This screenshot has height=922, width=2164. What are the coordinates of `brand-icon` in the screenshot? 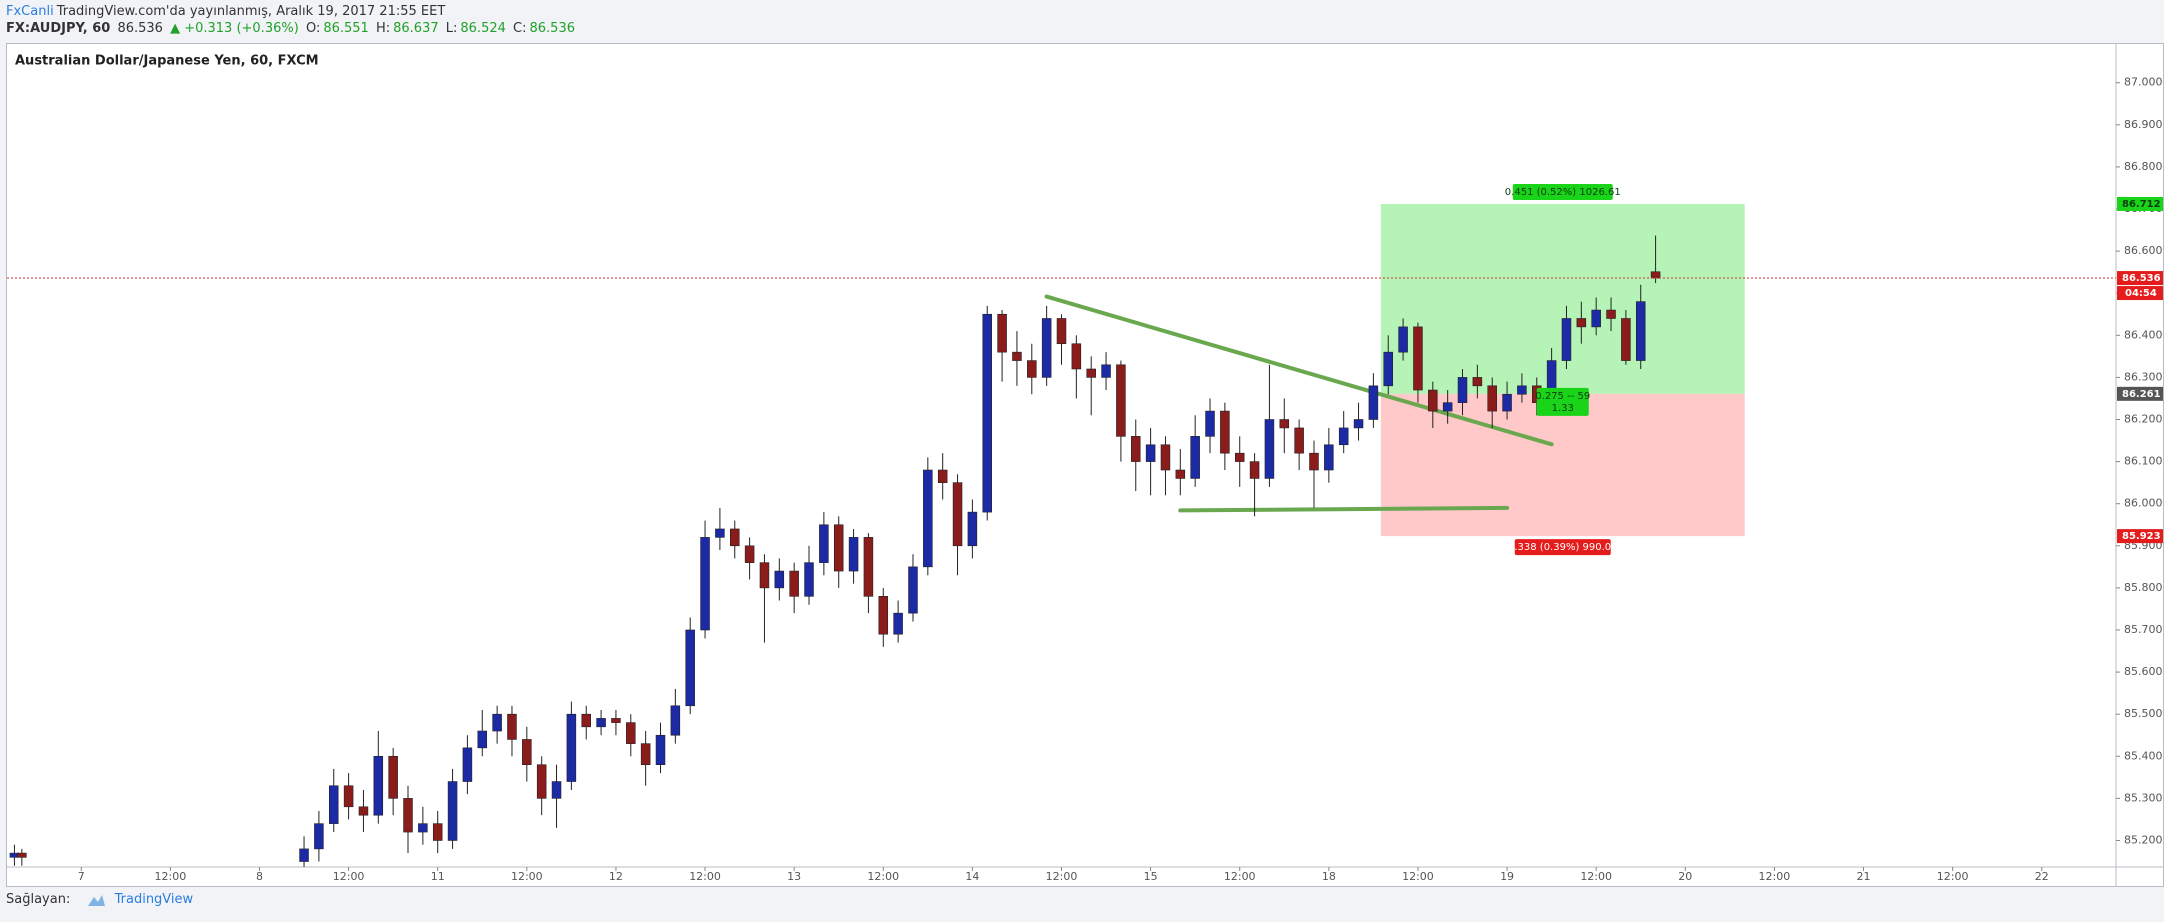 It's located at (97, 900).